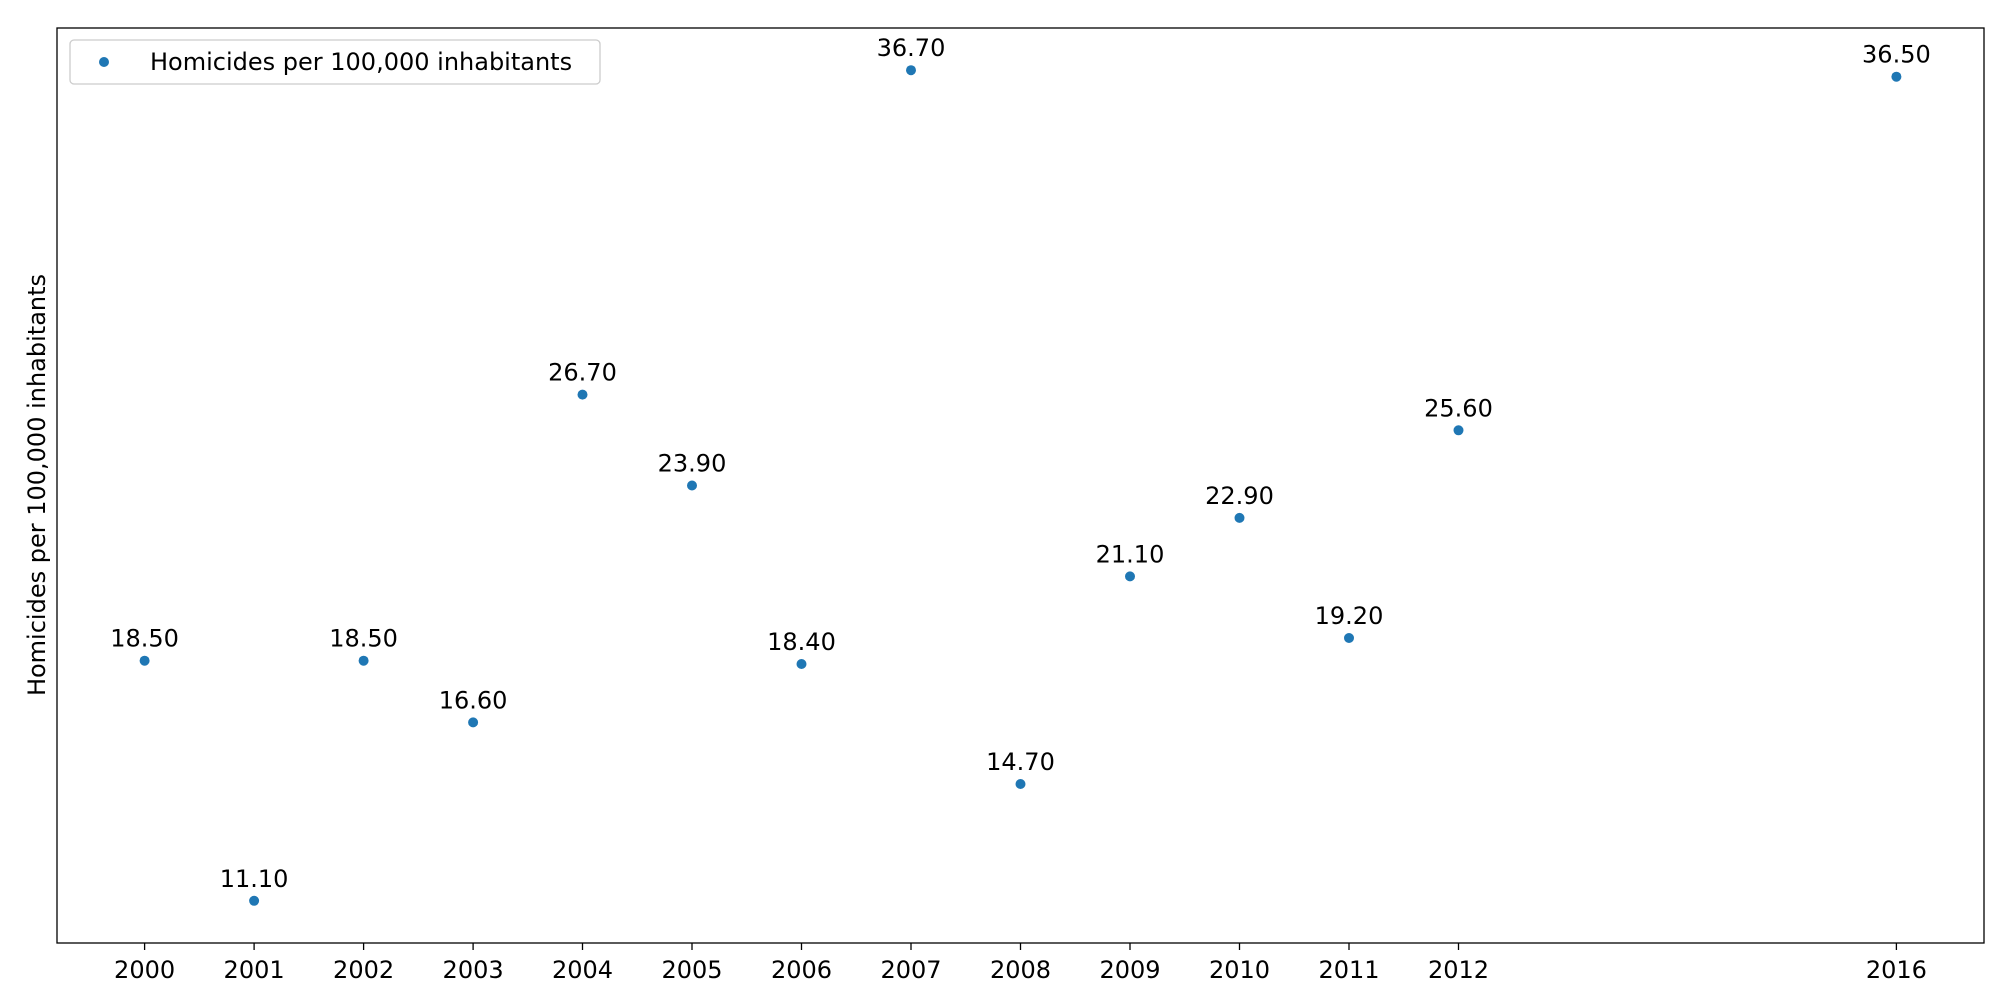 The image size is (2000, 1000). What do you see at coordinates (692, 464) in the screenshot?
I see `data-label: 23.90` at bounding box center [692, 464].